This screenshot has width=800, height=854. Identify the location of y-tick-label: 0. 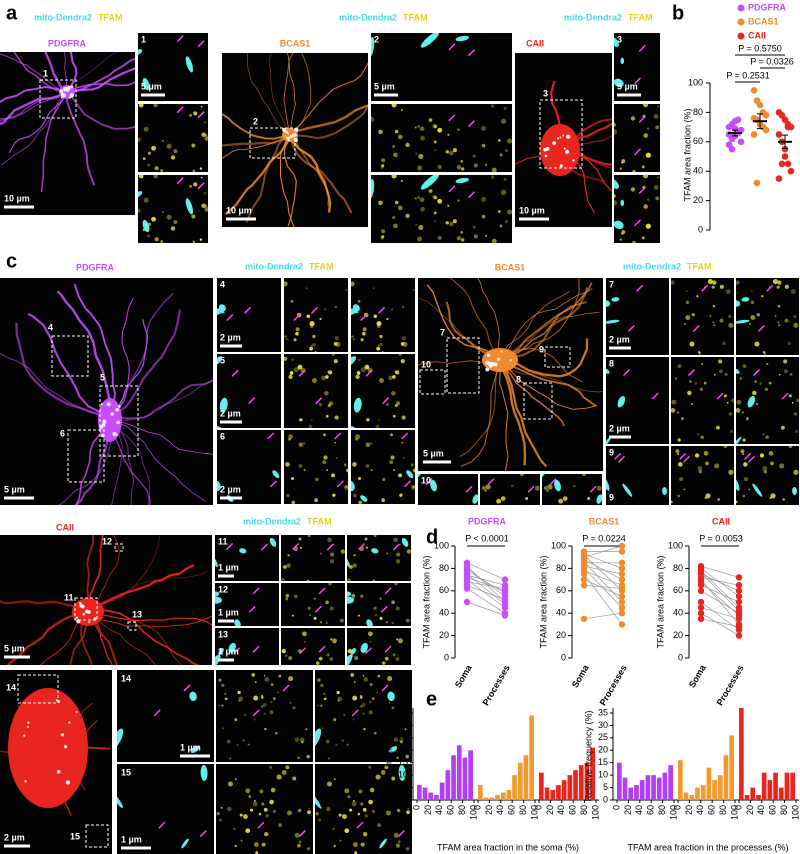
(446, 657).